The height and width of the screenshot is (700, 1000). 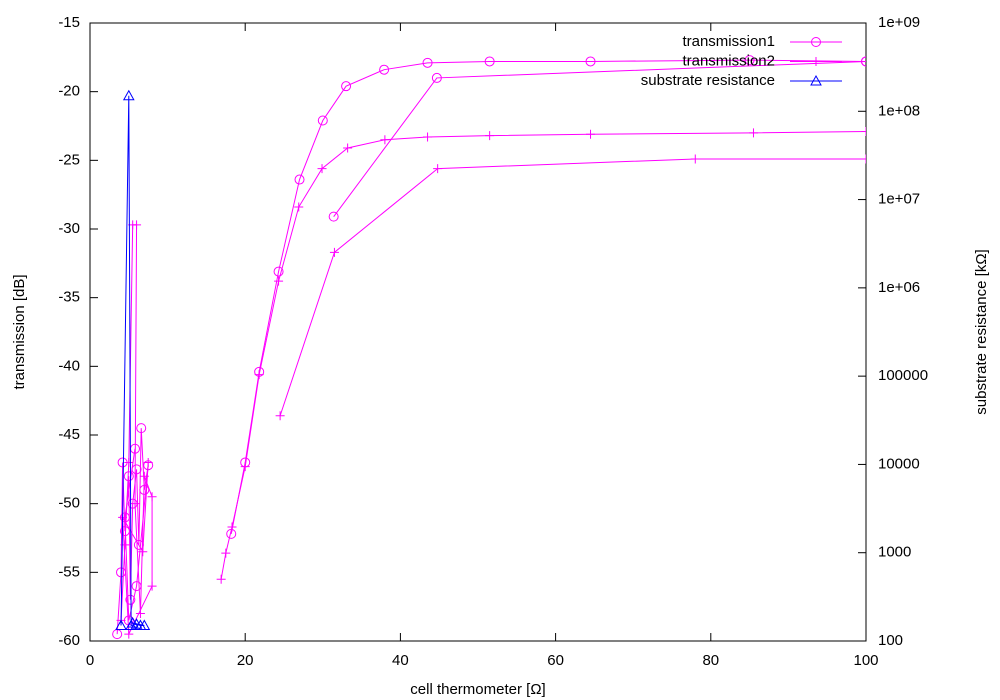 What do you see at coordinates (69, 434) in the screenshot?
I see `y-tick-label: -45` at bounding box center [69, 434].